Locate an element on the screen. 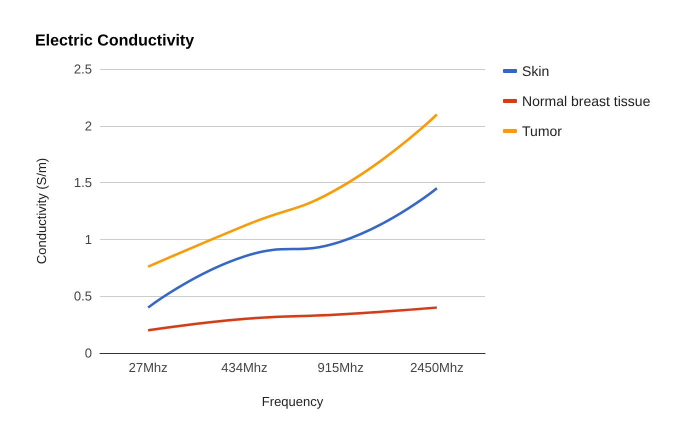 Image resolution: width=680 pixels, height=423 pixels. y-tick-label: 0.5 is located at coordinates (83, 296).